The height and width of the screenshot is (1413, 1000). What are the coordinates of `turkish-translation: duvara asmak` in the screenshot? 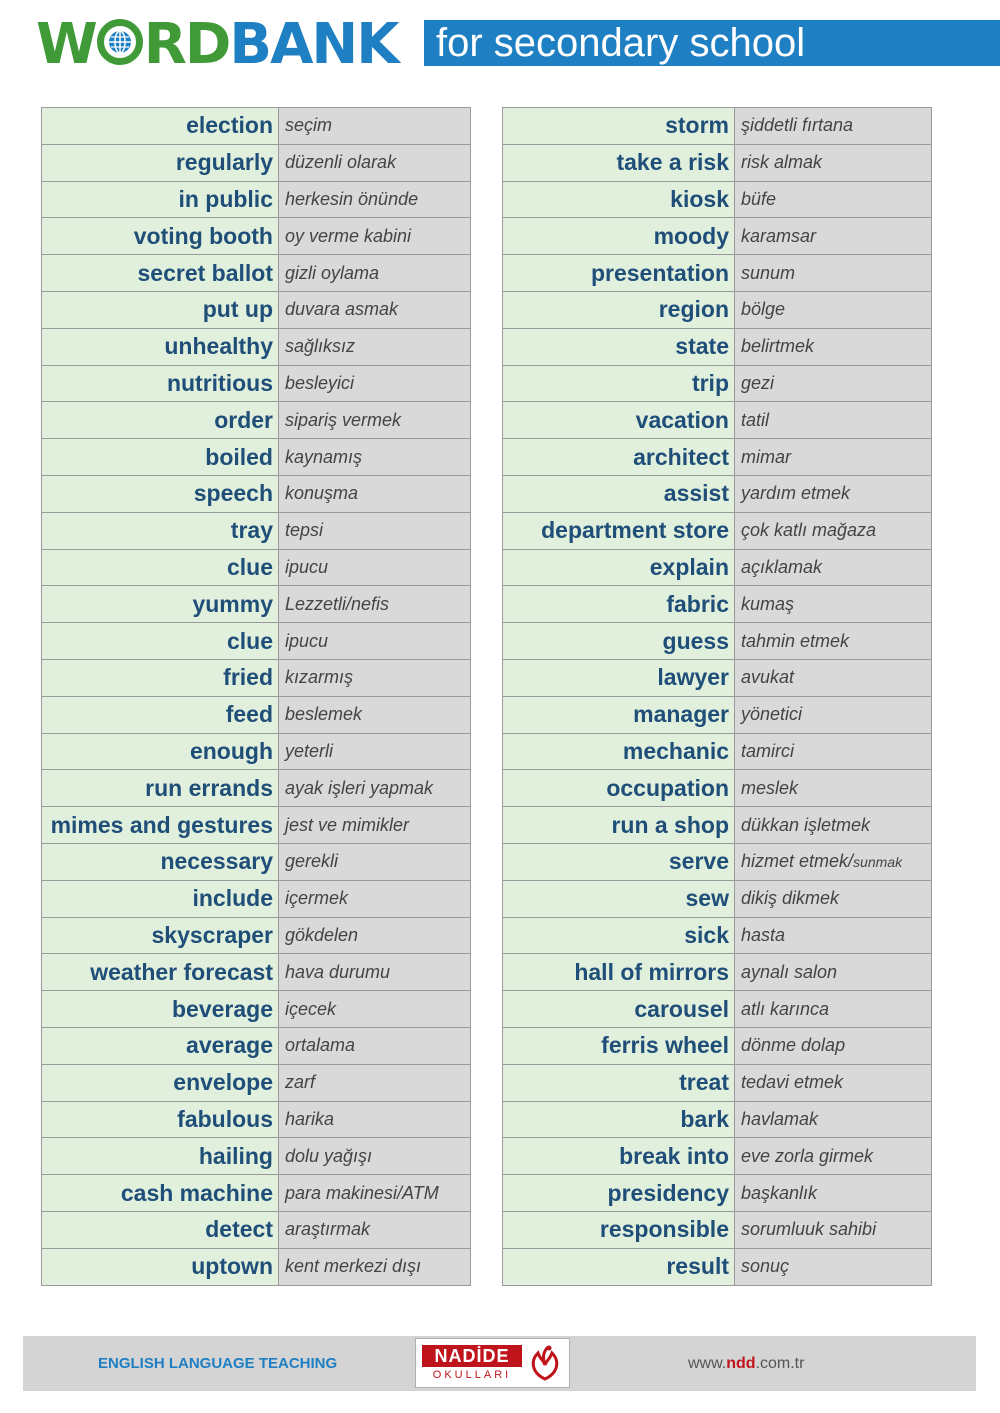 It's located at (374, 309).